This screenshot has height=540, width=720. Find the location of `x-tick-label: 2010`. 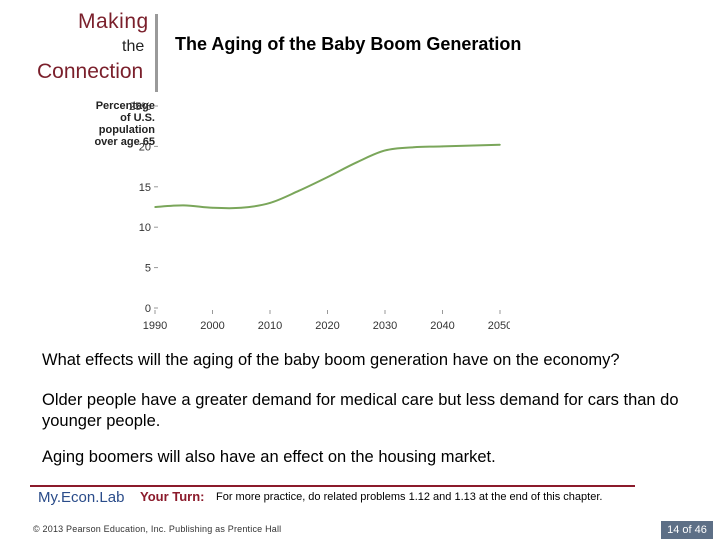

x-tick-label: 2010 is located at coordinates (270, 326).